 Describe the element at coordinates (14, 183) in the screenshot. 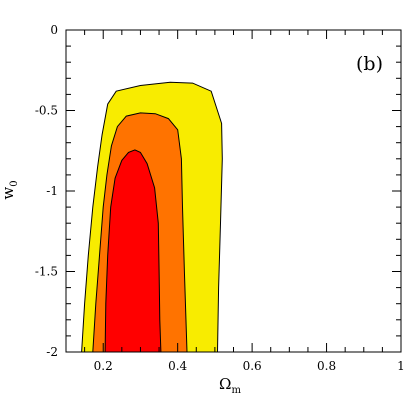

I see `y-axis-label-sub: 0` at that location.